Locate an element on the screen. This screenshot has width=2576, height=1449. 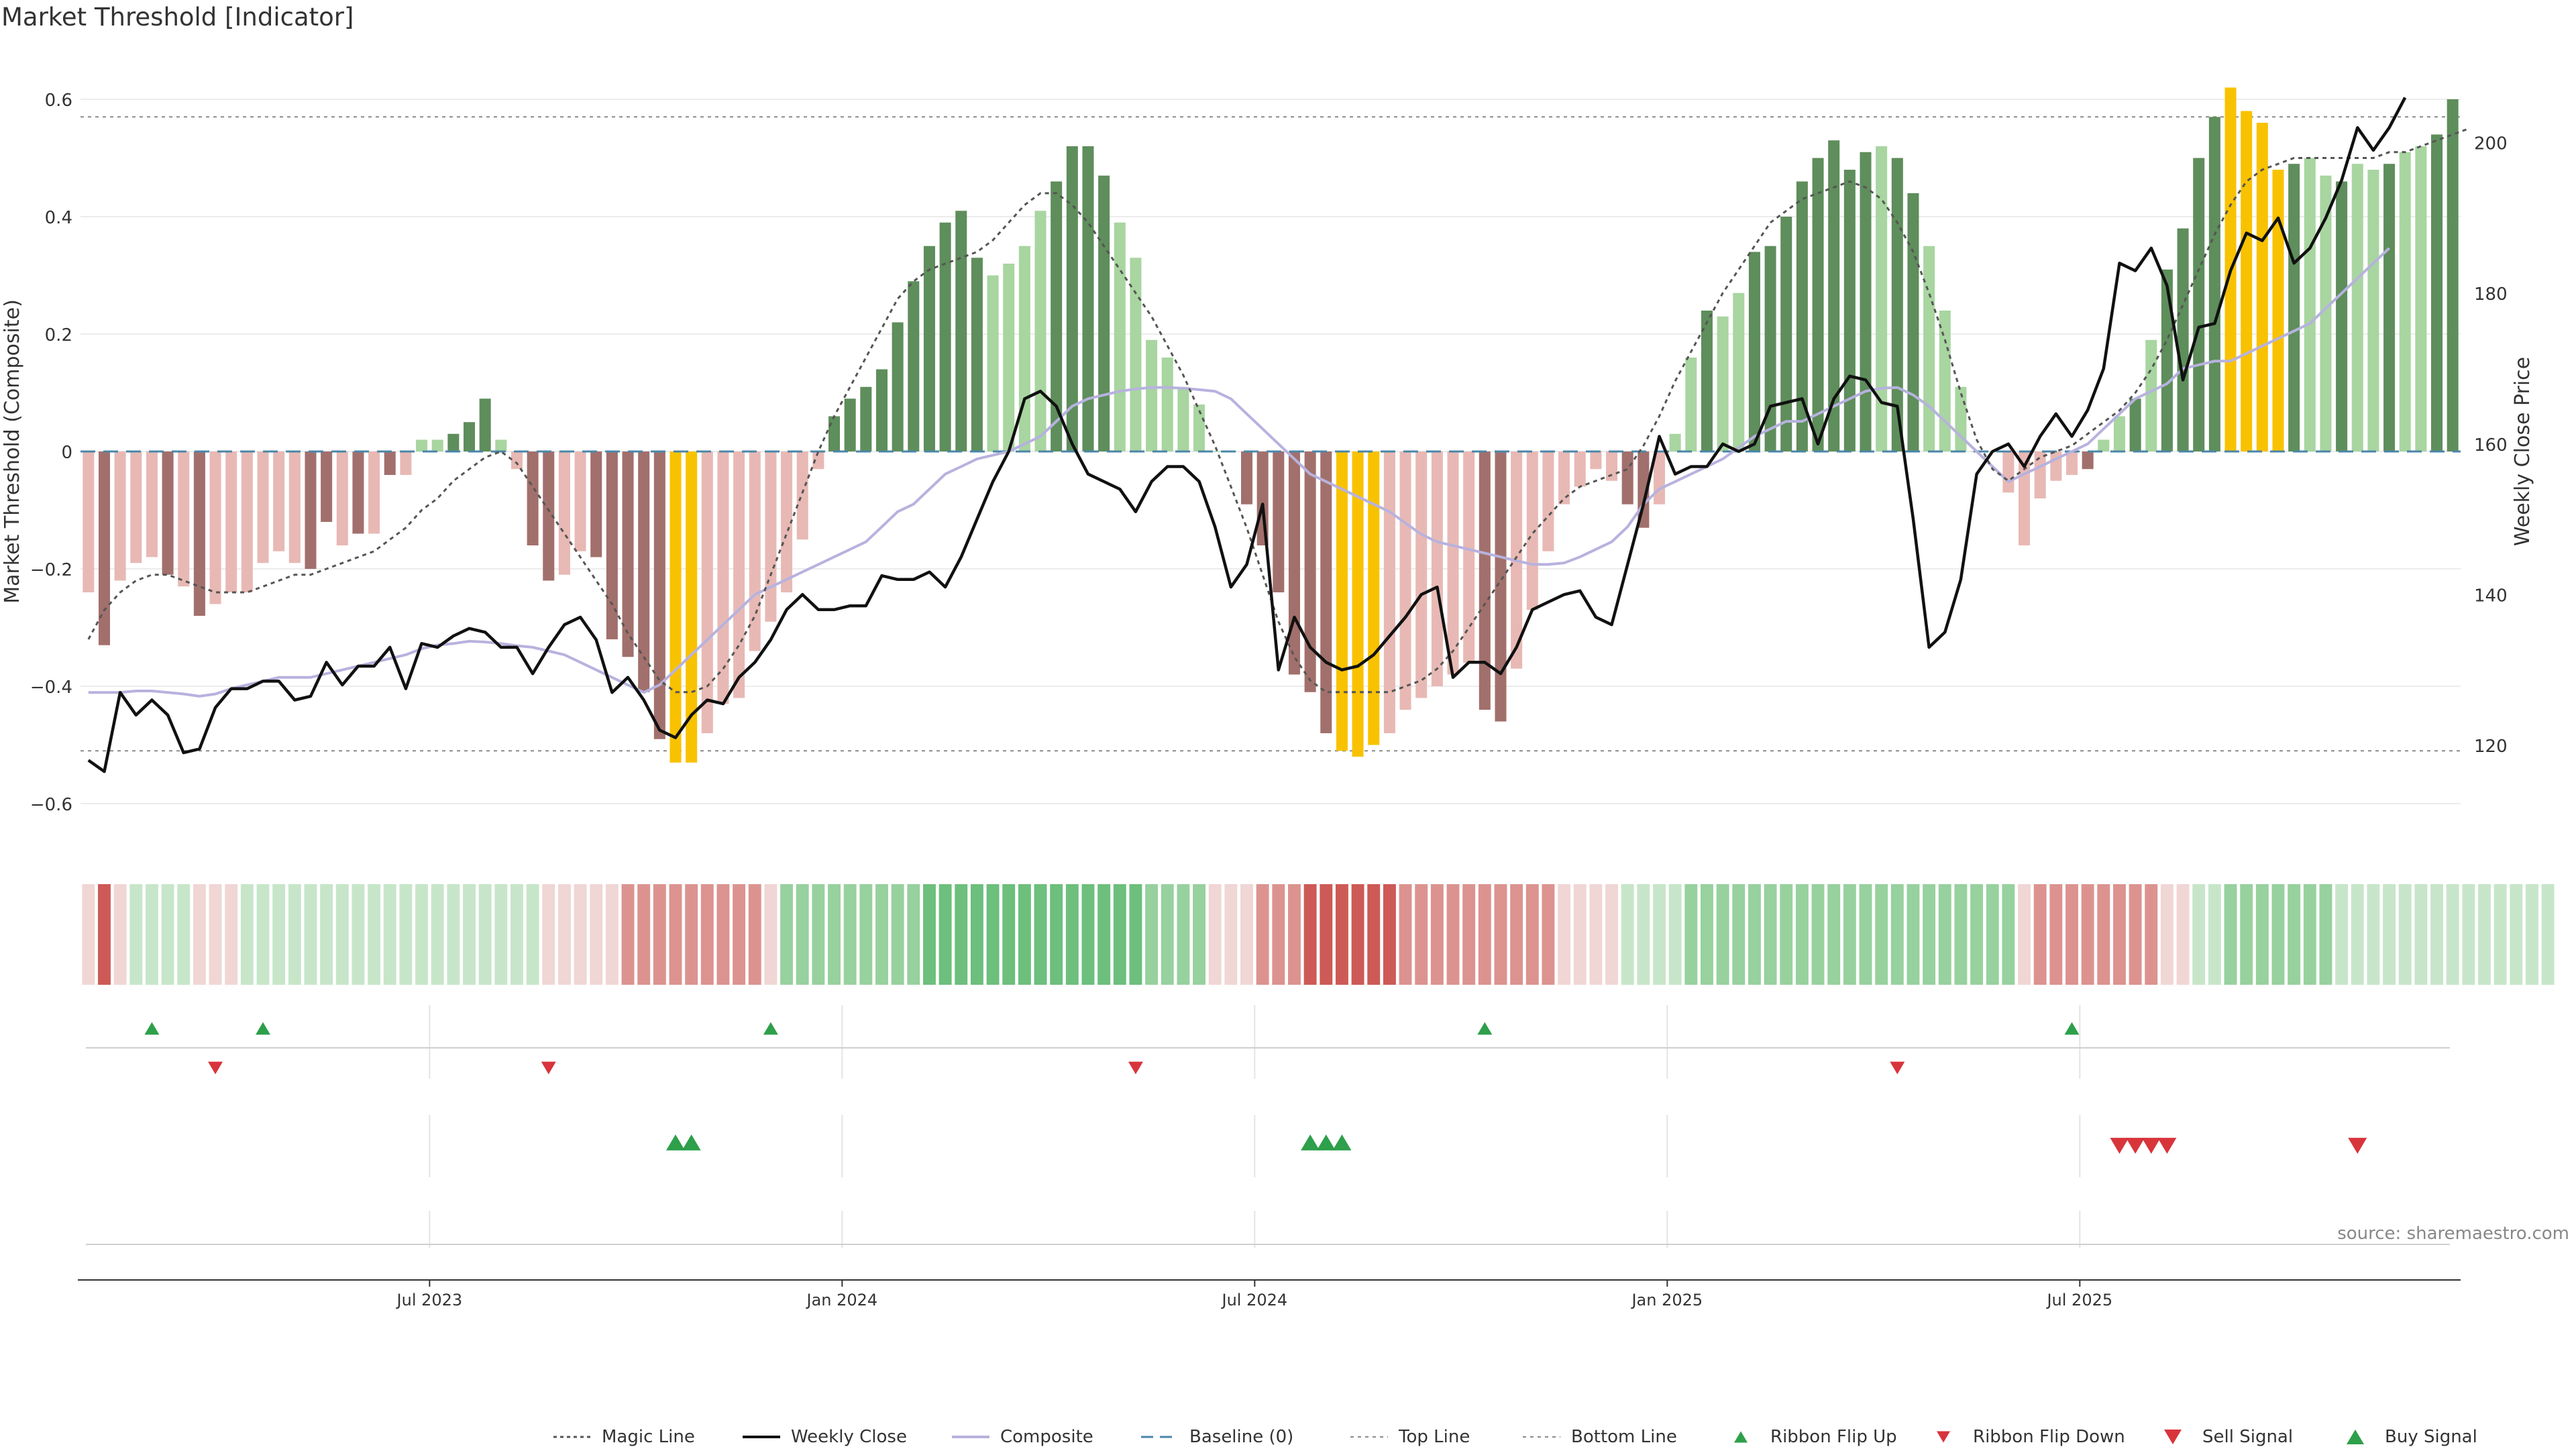
source-note: source: sharemaestro.com is located at coordinates (2453, 1234).